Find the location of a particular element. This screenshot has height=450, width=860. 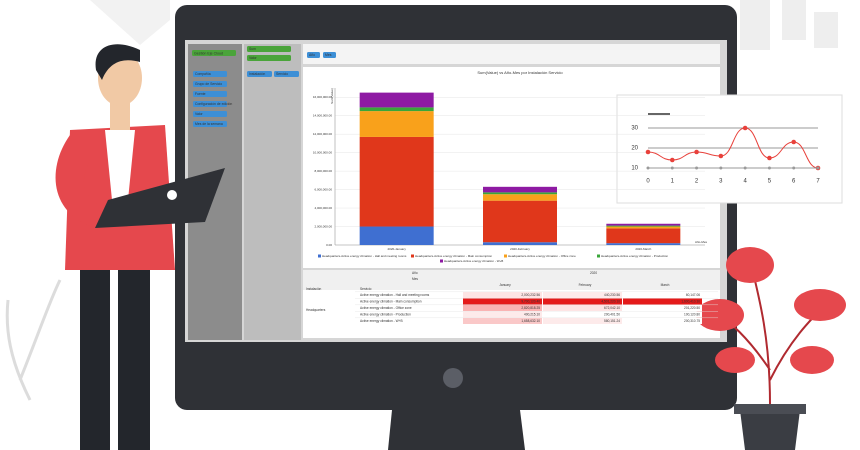

column-header: March is located at coordinates (665, 285).